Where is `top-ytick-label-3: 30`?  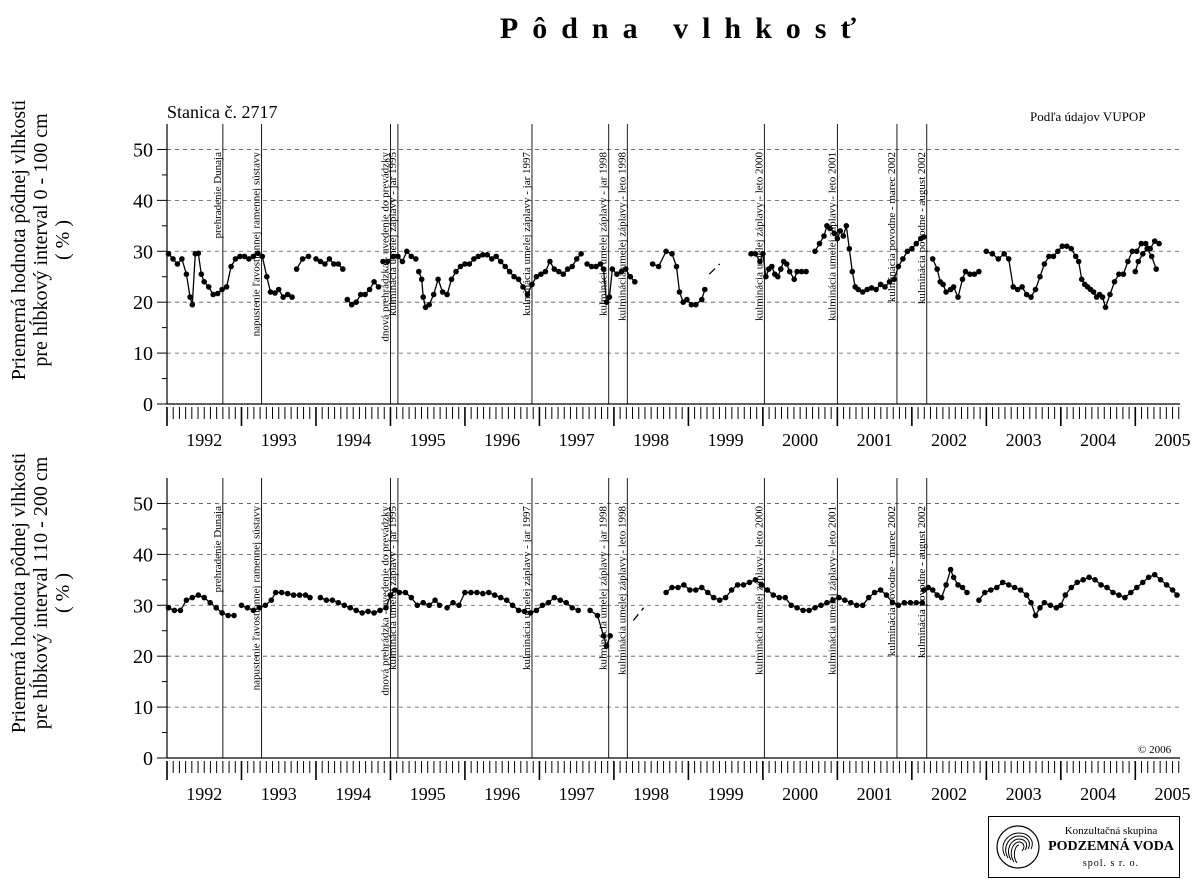
top-ytick-label-3: 30 is located at coordinates (143, 252).